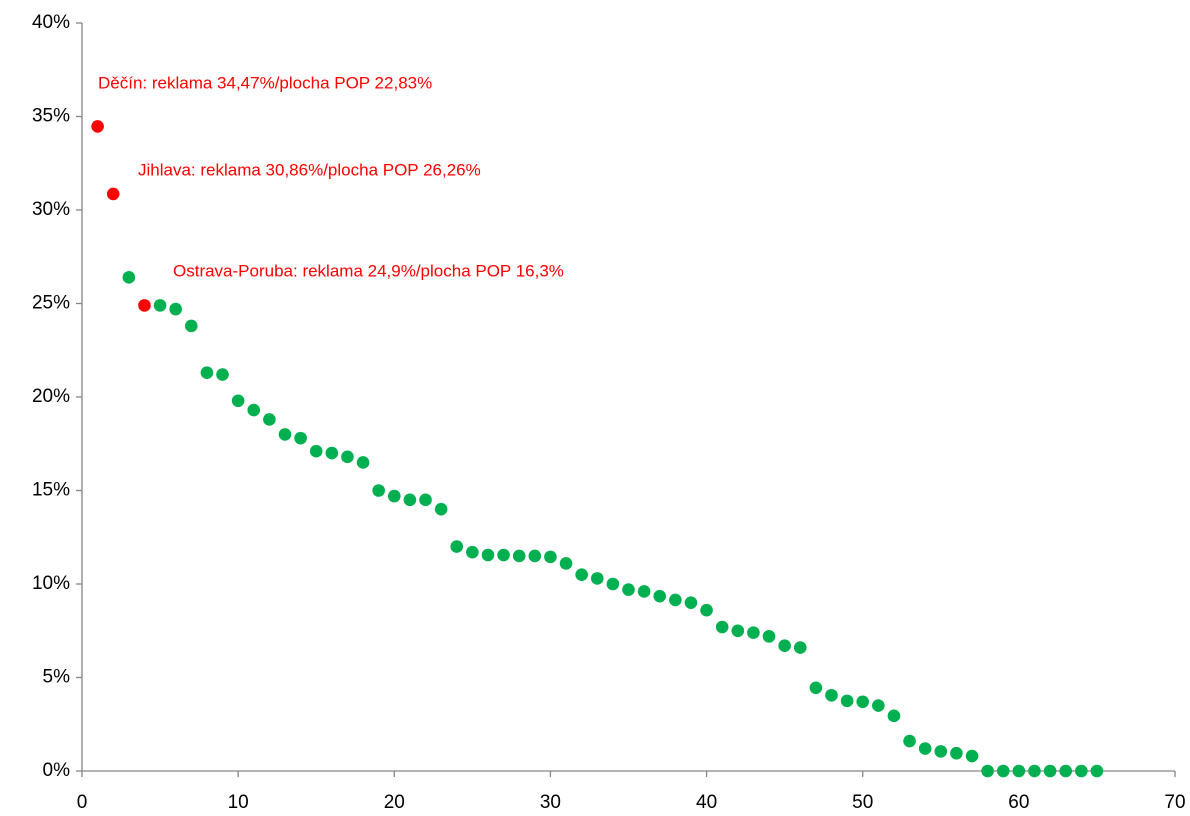  Describe the element at coordinates (1018, 802) in the screenshot. I see `x-tick-label: 60` at that location.